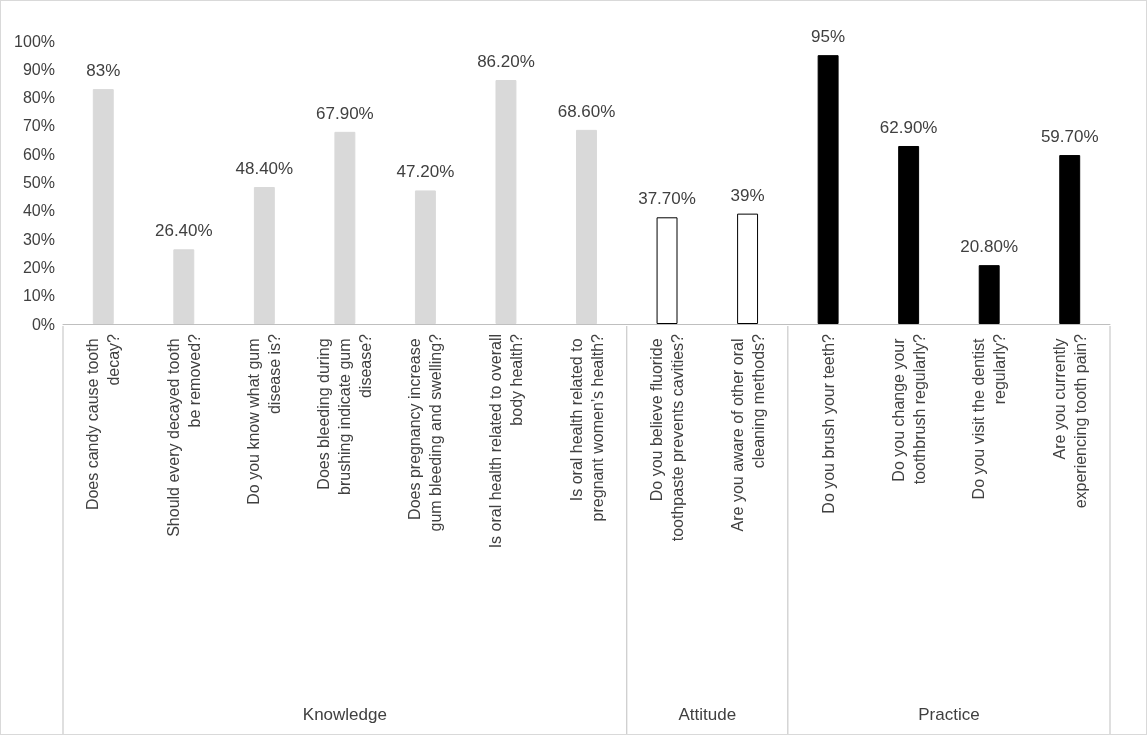  Describe the element at coordinates (264, 169) in the screenshot. I see `data-label: 48.40%` at that location.